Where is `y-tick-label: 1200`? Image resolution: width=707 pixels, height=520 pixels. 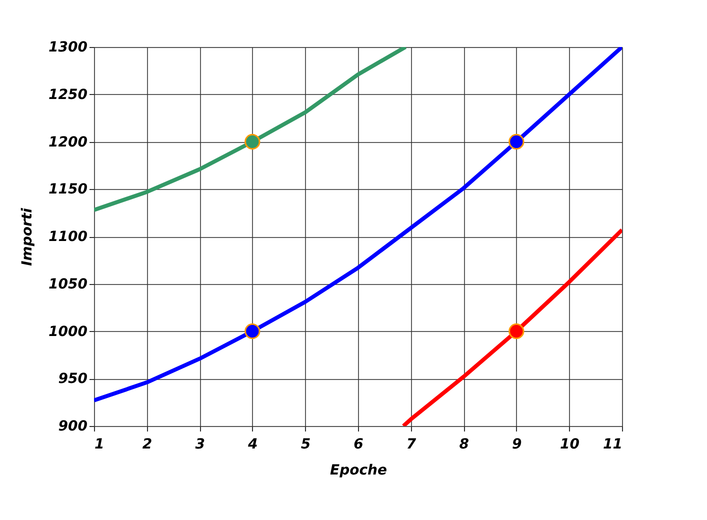 y-tick-label: 1200 is located at coordinates (68, 142).